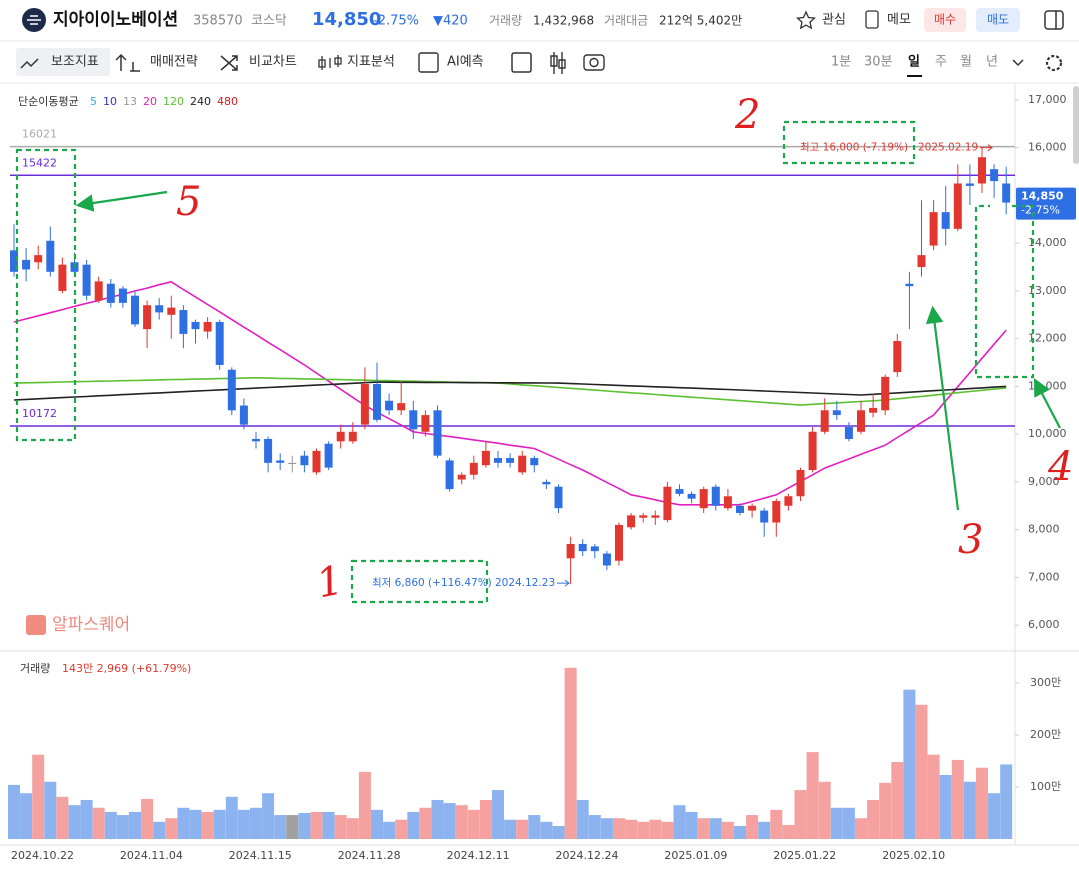  Describe the element at coordinates (834, 20) in the screenshot. I see `watch-button: 관심` at that location.